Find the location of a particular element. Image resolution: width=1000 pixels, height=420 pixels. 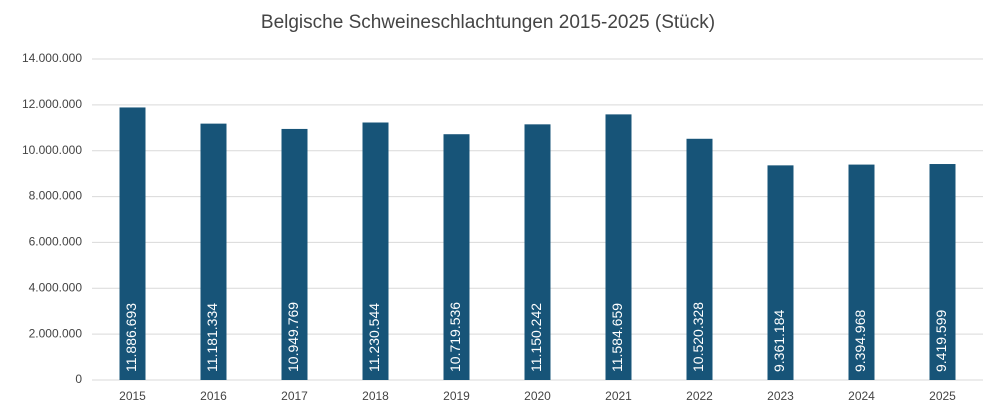

y-tick-label: 2.000.000 is located at coordinates (56, 333).